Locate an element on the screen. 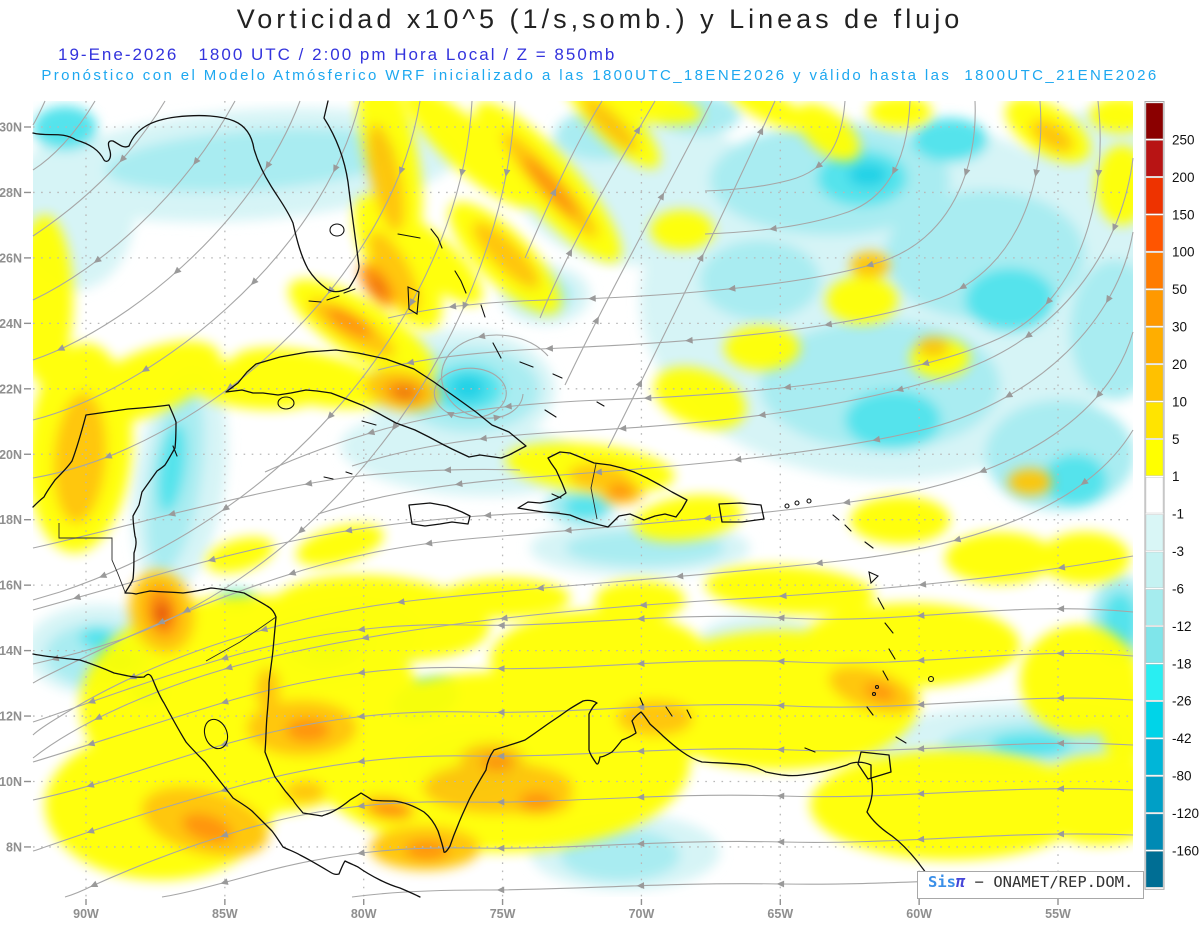  colorbar-tick-label: 50 is located at coordinates (1179, 289).